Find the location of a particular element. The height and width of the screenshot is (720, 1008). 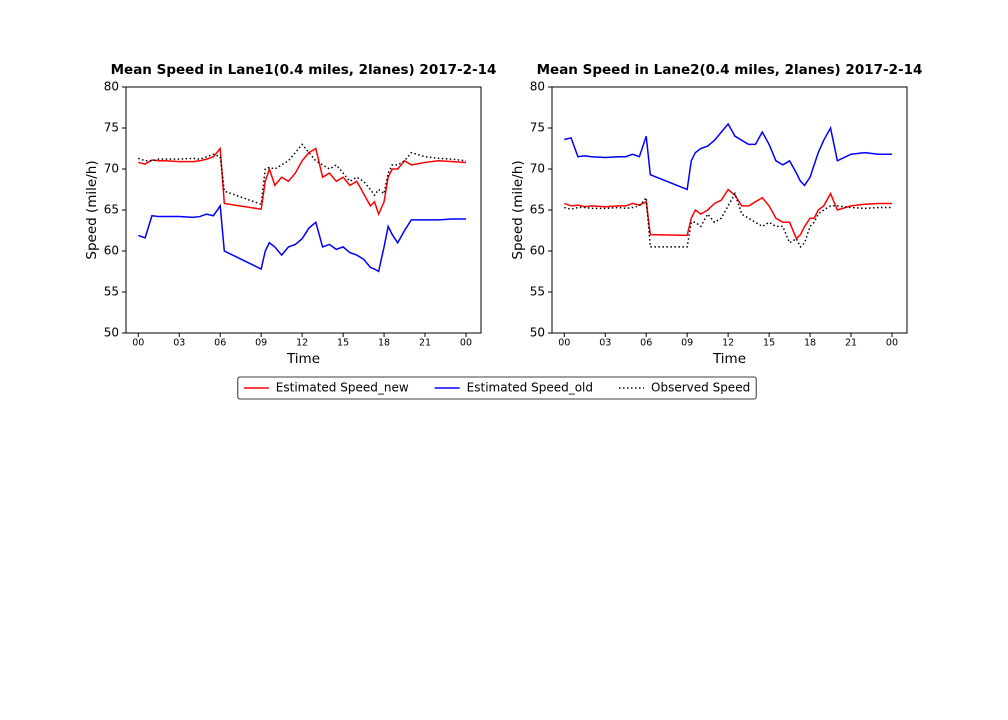

legend-label: Observed Speed is located at coordinates (700, 388).